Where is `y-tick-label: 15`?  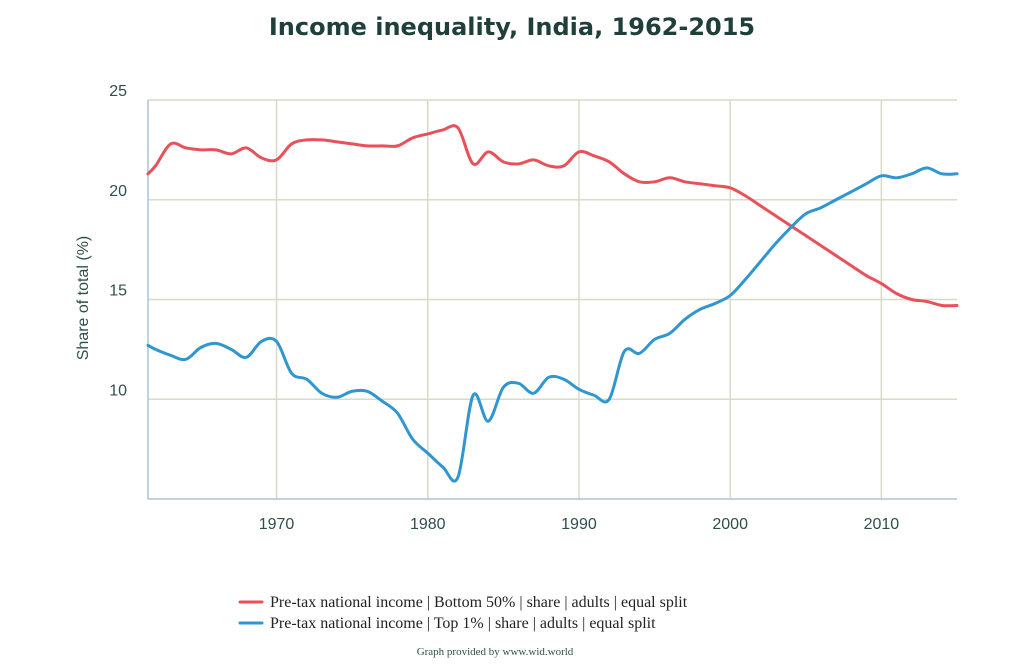 y-tick-label: 15 is located at coordinates (118, 291).